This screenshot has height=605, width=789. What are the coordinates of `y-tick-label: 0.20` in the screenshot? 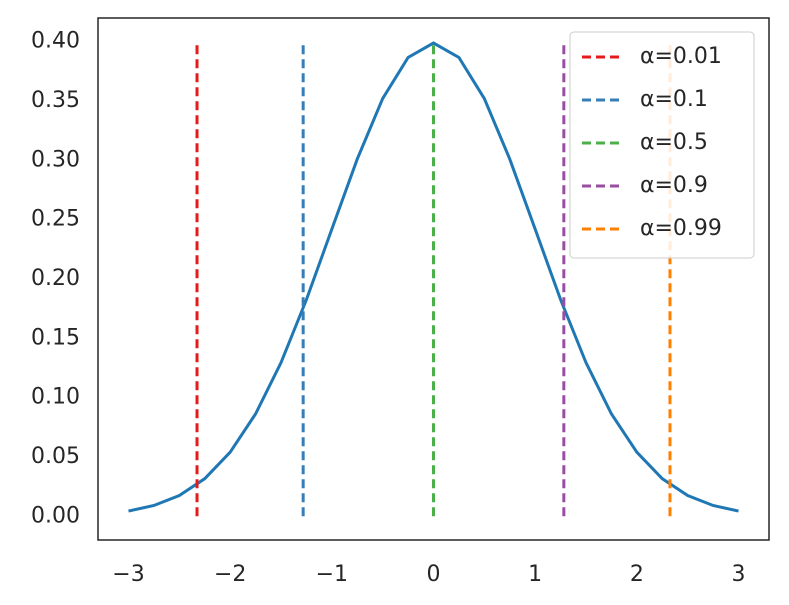 It's located at (55, 278).